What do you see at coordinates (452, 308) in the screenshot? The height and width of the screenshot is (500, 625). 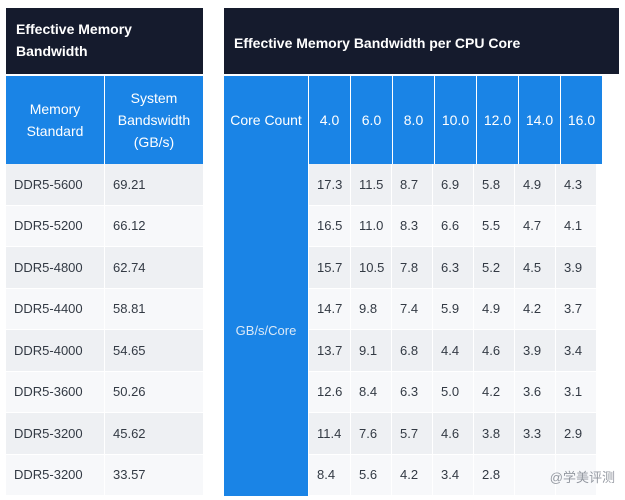 I see `per-core-bandwidth-cell: 5.9` at bounding box center [452, 308].